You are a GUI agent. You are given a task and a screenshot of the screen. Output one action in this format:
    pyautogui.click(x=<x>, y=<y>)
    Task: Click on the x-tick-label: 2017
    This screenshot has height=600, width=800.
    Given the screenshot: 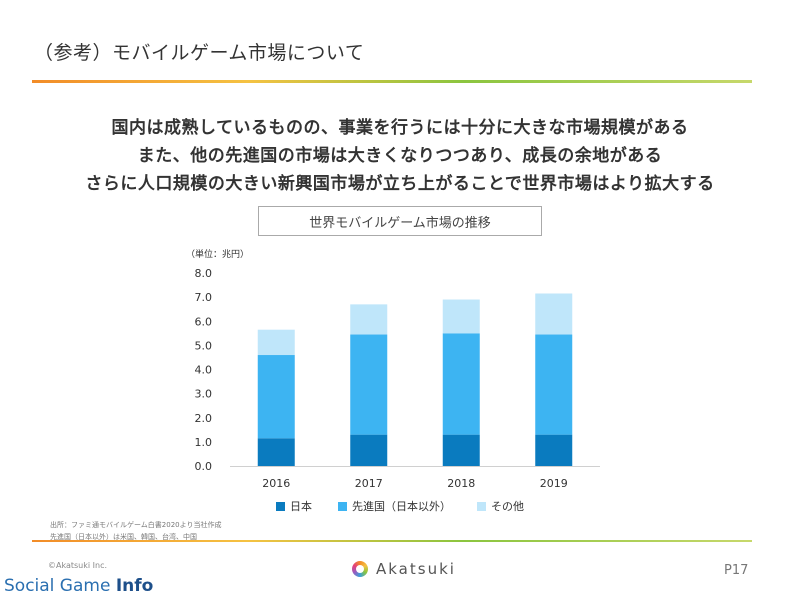 What is the action you would take?
    pyautogui.click(x=369, y=483)
    